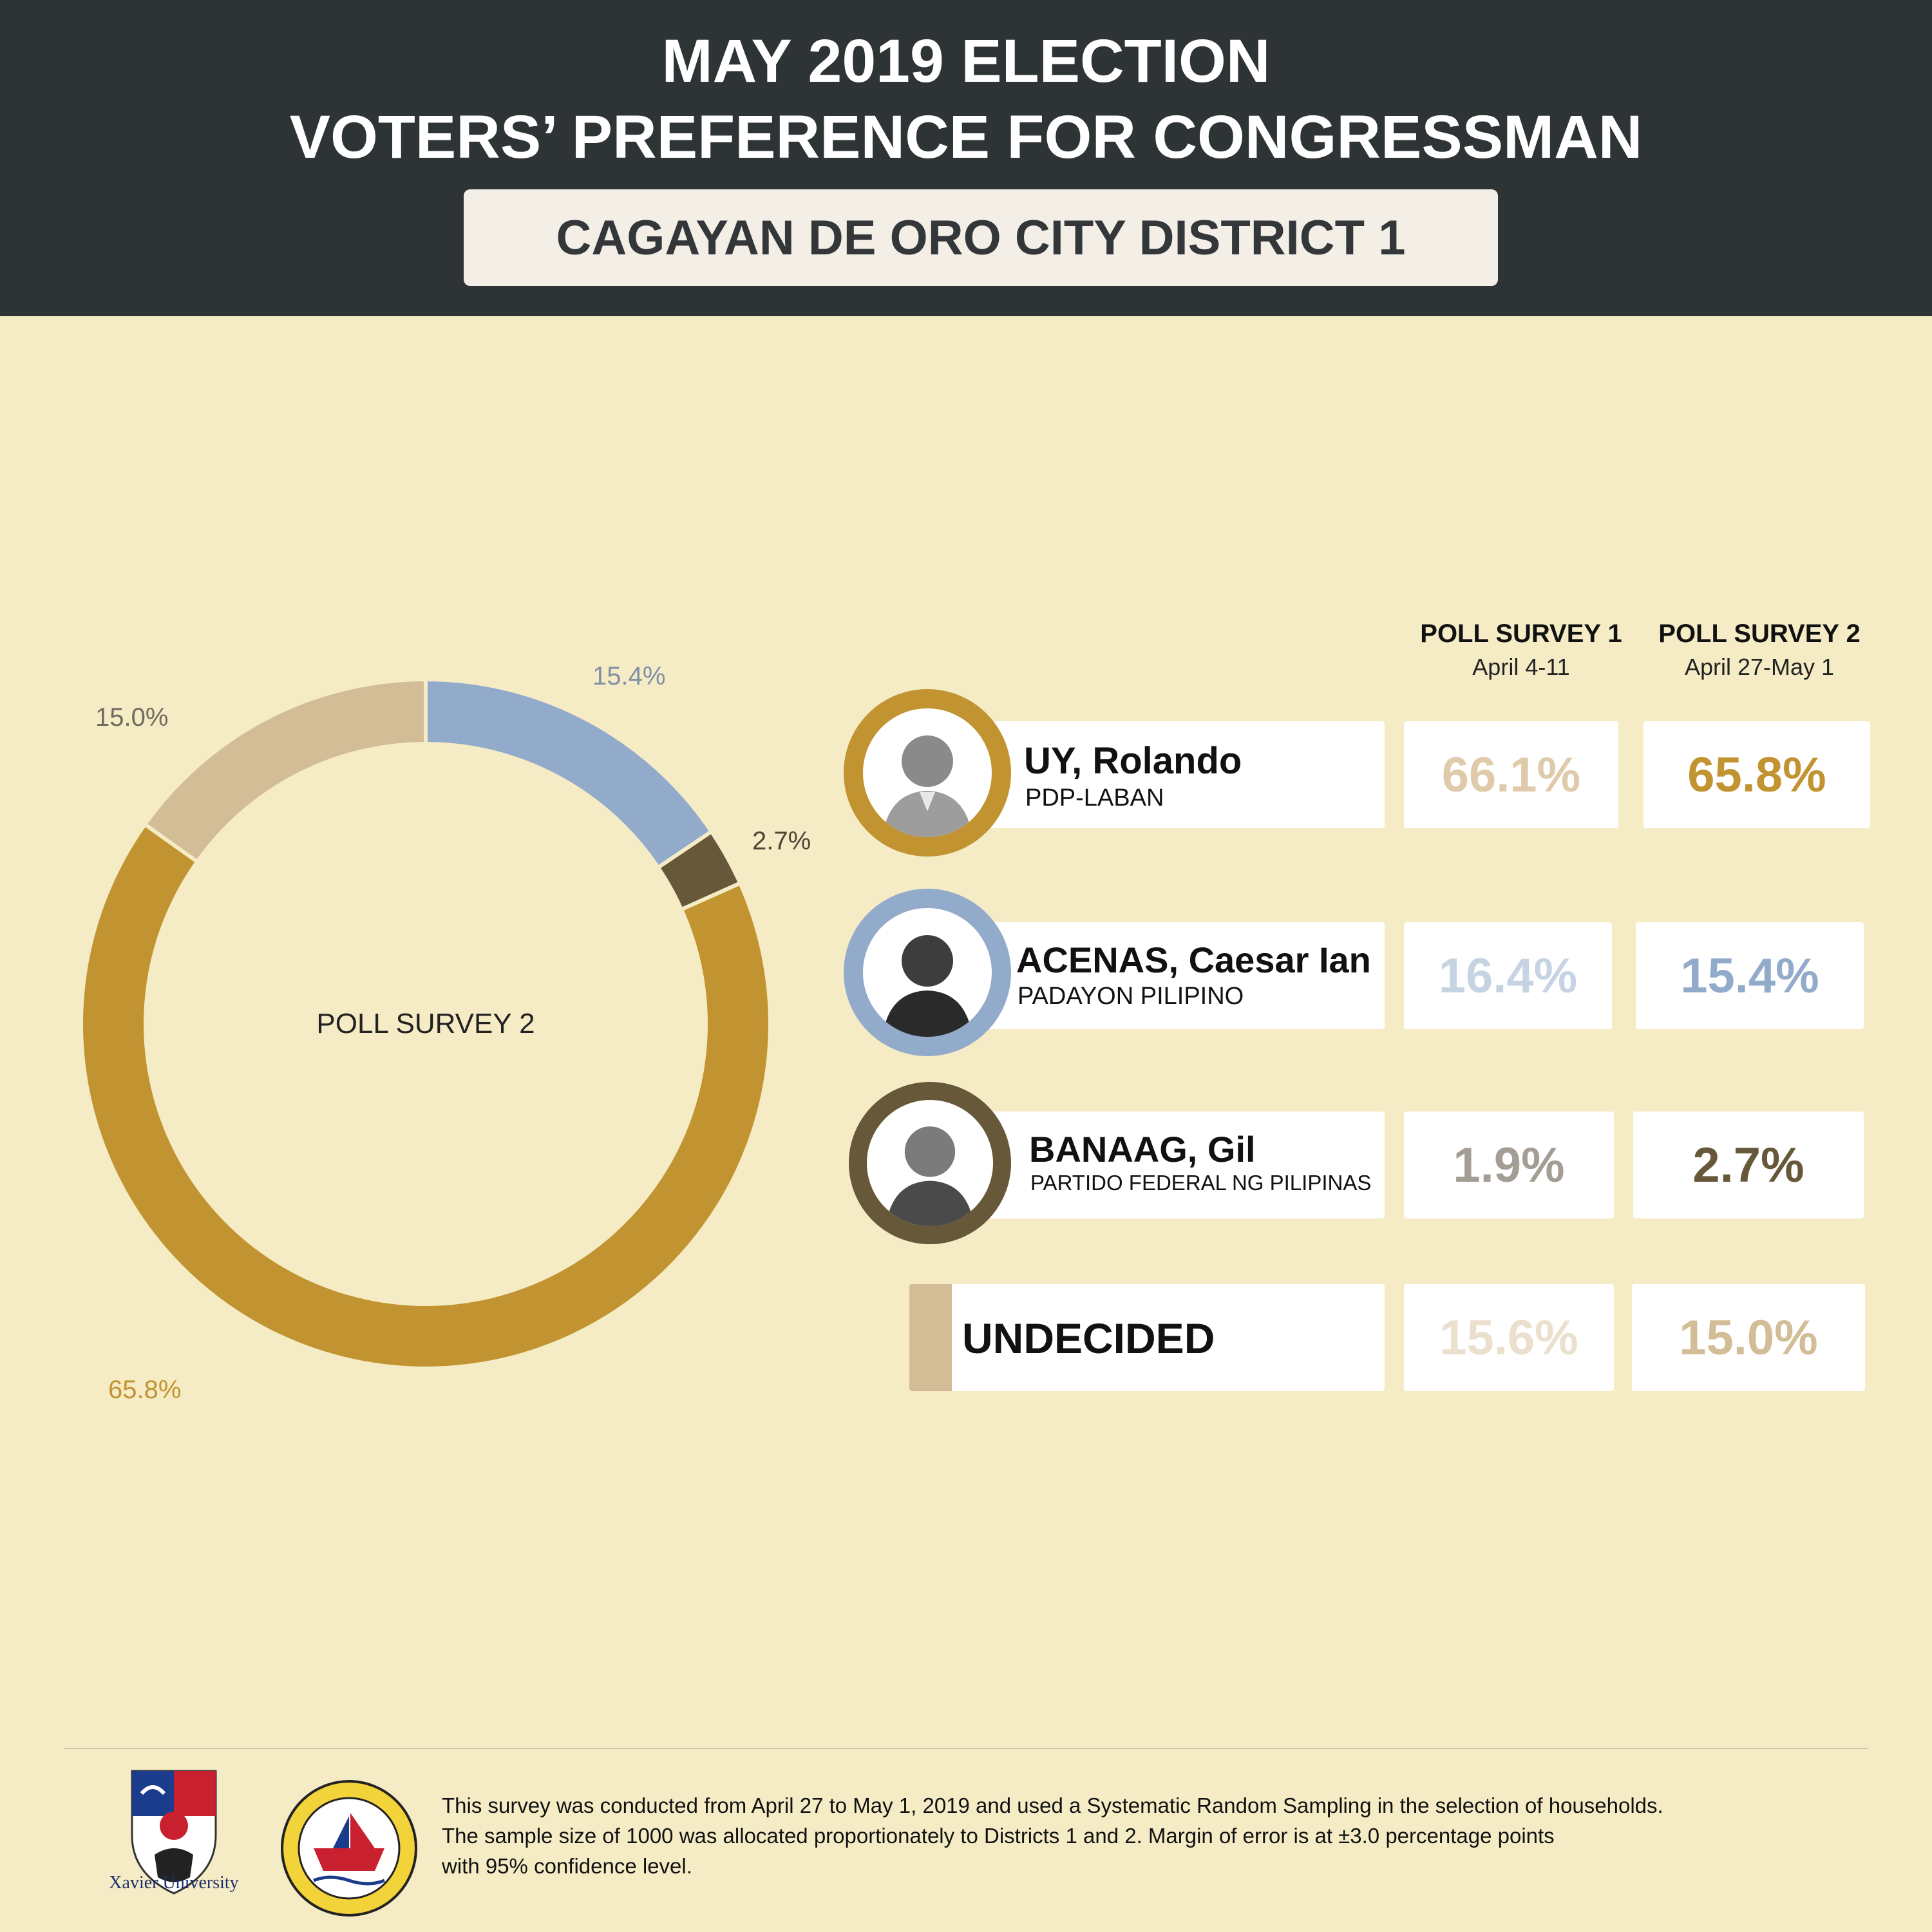  I want to click on survey-1-value: 1.9%, so click(1509, 1165).